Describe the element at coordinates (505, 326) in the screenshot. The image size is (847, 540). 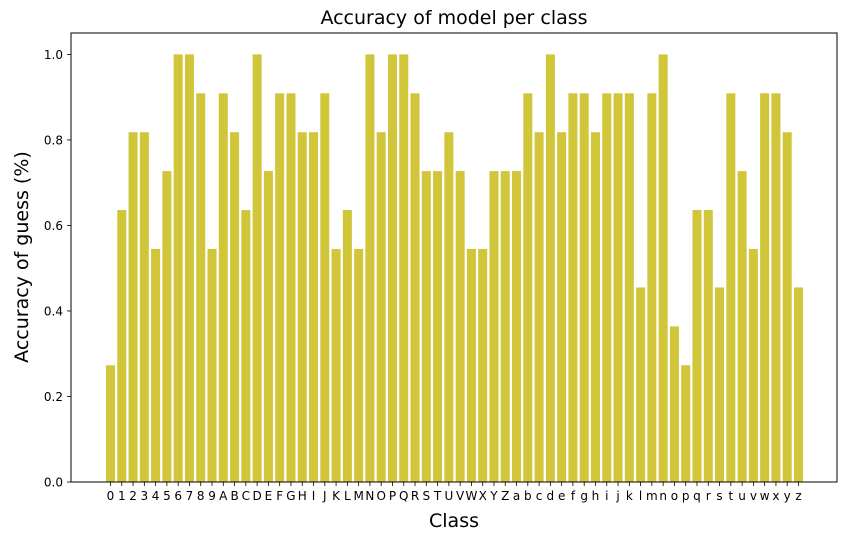
I see `bar-Z` at that location.